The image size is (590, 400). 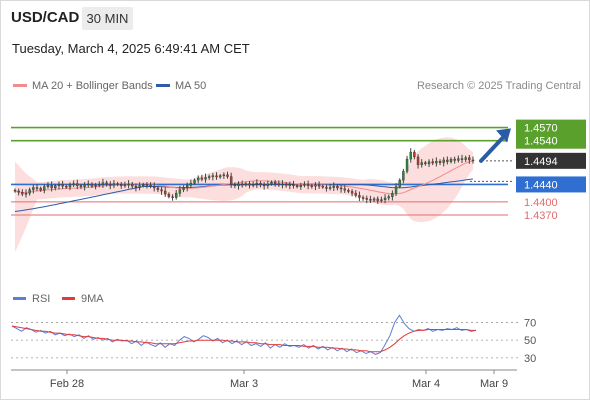 I want to click on 9ma-swatch, so click(x=68, y=298).